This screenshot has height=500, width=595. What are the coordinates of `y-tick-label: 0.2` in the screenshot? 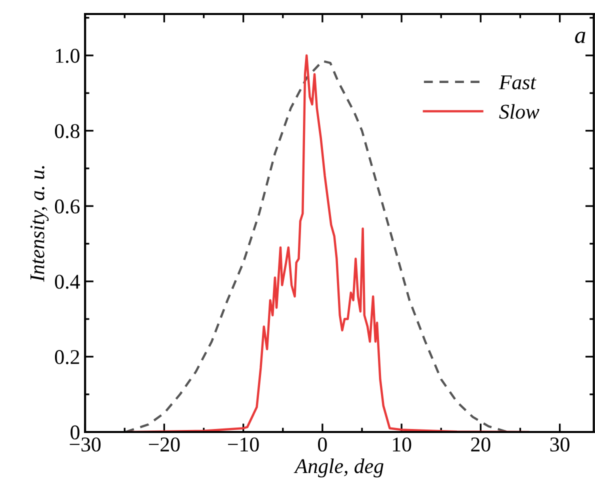 It's located at (67, 357).